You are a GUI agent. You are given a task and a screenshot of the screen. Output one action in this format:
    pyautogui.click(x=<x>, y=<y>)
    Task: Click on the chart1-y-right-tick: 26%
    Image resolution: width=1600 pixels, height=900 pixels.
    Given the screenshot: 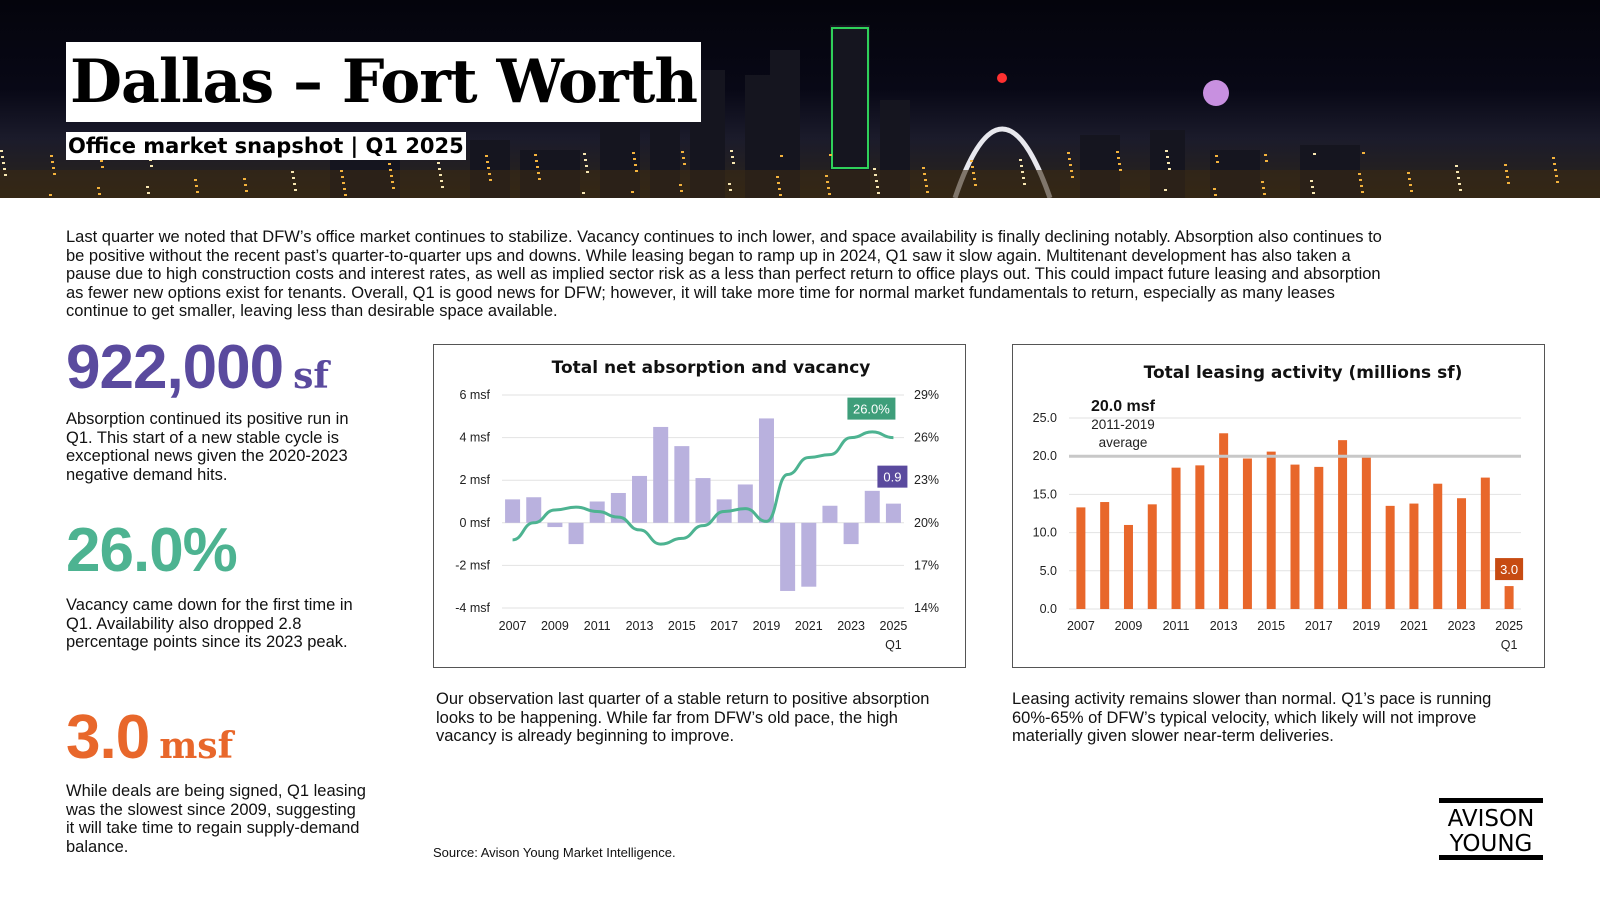 What is the action you would take?
    pyautogui.click(x=926, y=438)
    